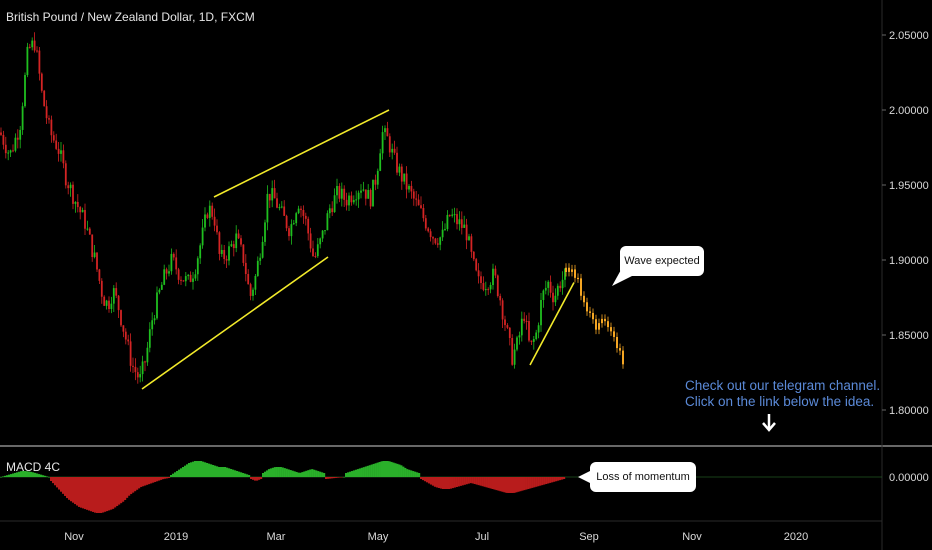  Describe the element at coordinates (909, 111) in the screenshot. I see `price-axis-label: 2.00000` at that location.